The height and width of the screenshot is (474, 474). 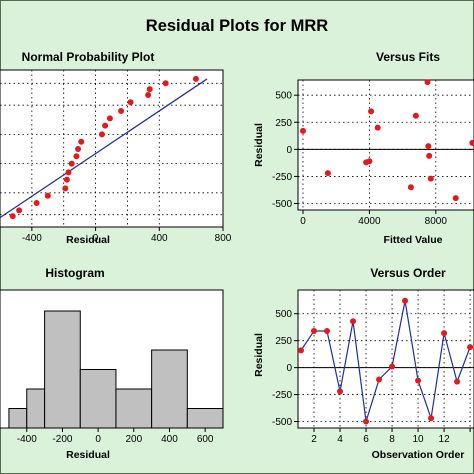 What do you see at coordinates (289, 368) in the screenshot?
I see `order-tick-label: 0` at bounding box center [289, 368].